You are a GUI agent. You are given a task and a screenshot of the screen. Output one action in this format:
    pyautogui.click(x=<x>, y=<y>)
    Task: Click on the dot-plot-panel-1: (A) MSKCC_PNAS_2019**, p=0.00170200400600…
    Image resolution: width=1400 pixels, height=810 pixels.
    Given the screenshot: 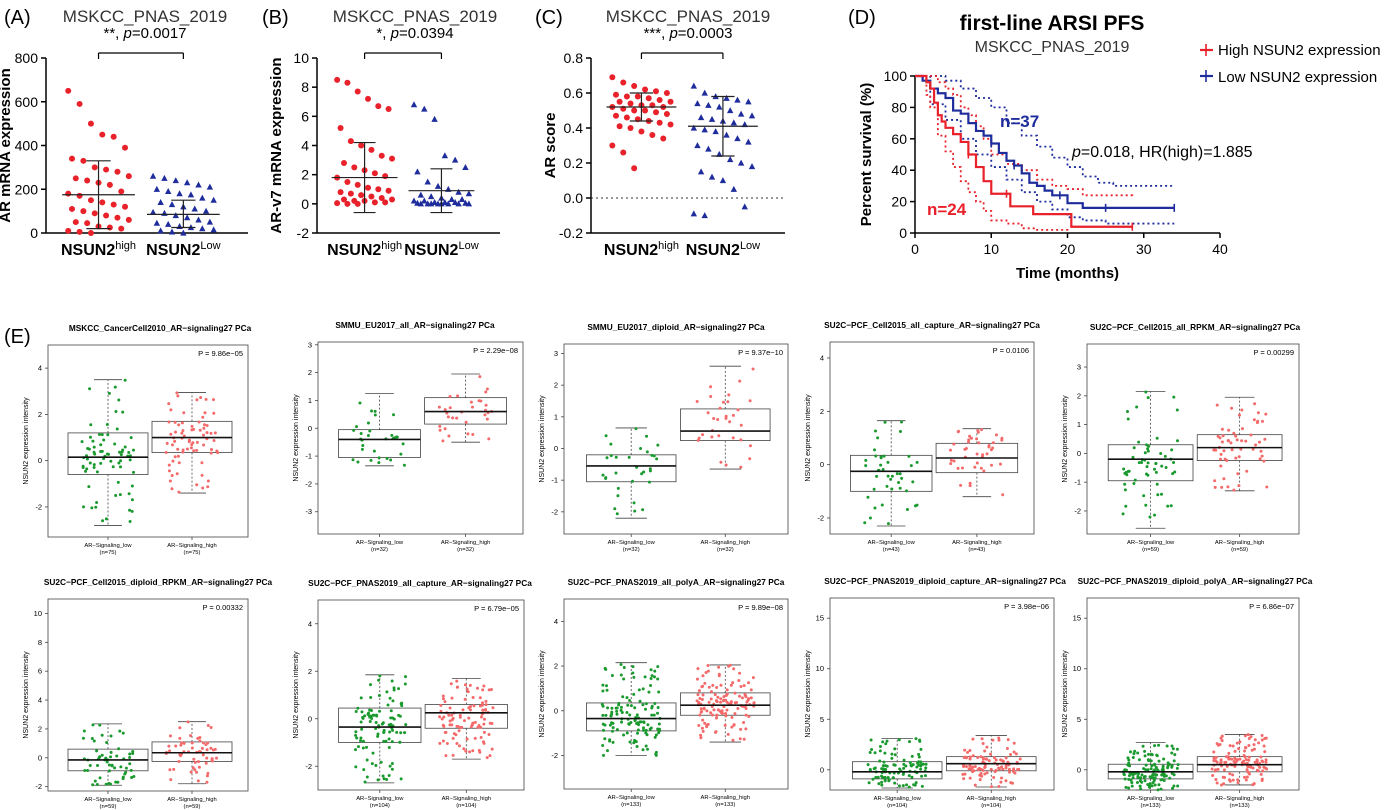 What is the action you would take?
    pyautogui.click(x=124, y=133)
    